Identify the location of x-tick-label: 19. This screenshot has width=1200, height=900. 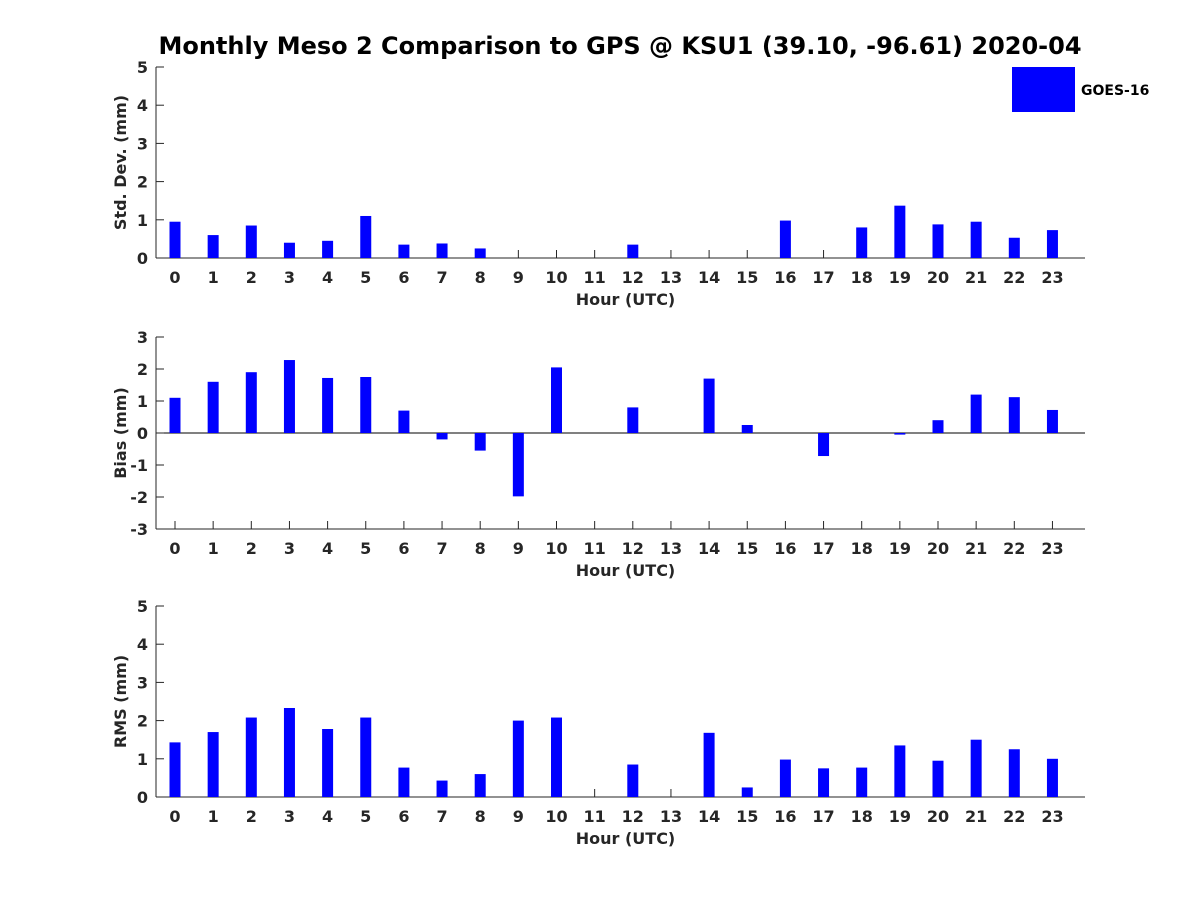
(900, 816).